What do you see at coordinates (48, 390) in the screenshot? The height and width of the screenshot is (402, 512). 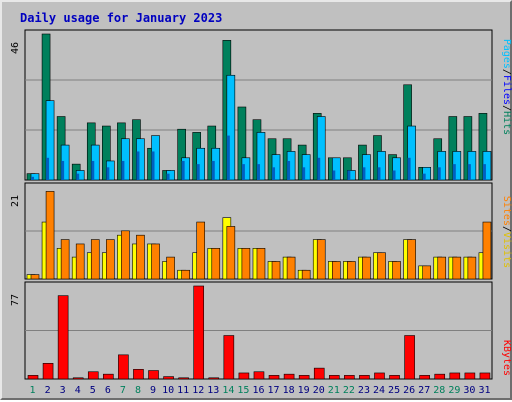 I see `x-tick-label: 2` at bounding box center [48, 390].